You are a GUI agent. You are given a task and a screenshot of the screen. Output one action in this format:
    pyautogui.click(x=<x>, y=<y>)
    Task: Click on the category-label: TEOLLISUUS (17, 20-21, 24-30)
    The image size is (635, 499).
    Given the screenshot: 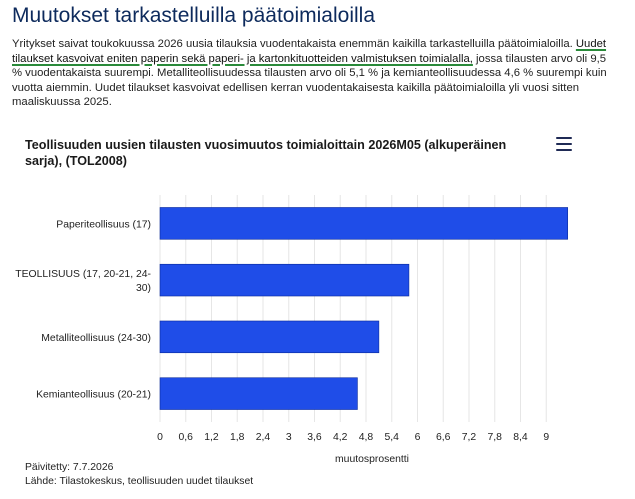 What is the action you would take?
    pyautogui.click(x=83, y=281)
    